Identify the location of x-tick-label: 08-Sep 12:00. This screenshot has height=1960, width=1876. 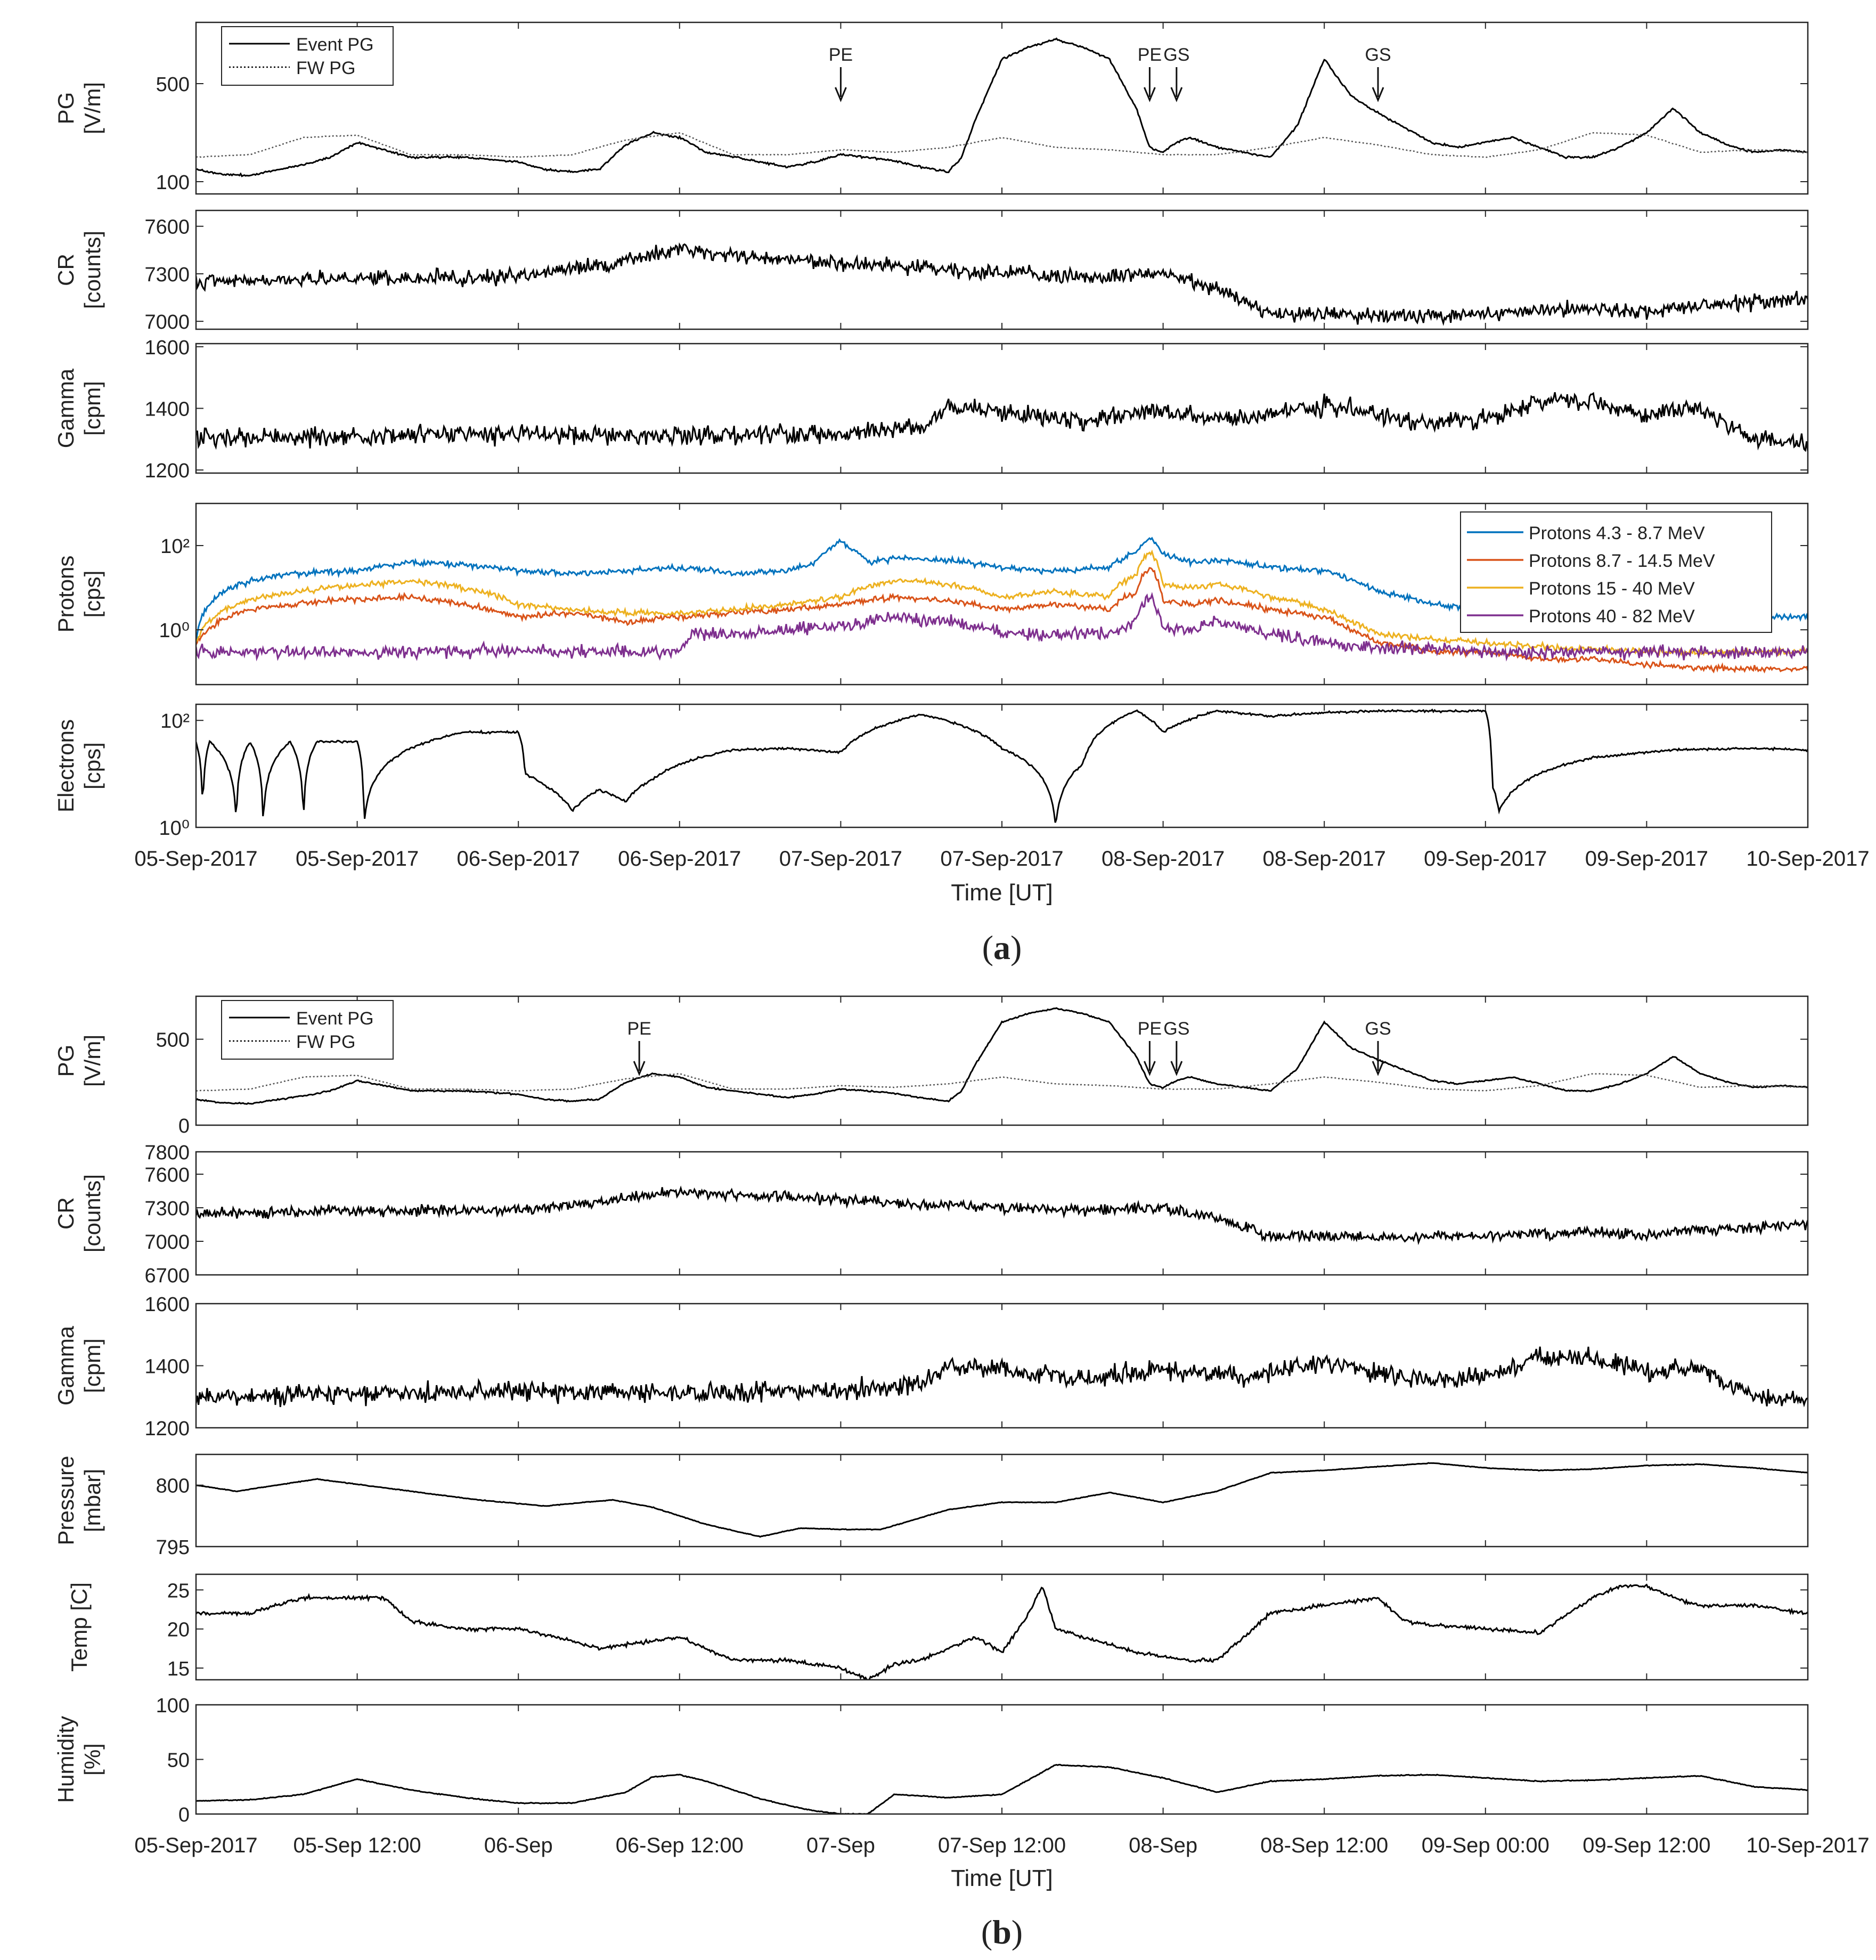
(1324, 1845).